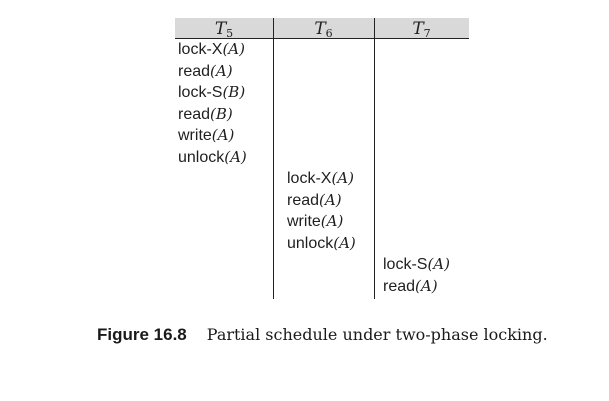  Describe the element at coordinates (427, 33) in the screenshot. I see `column-subscript: 7` at that location.